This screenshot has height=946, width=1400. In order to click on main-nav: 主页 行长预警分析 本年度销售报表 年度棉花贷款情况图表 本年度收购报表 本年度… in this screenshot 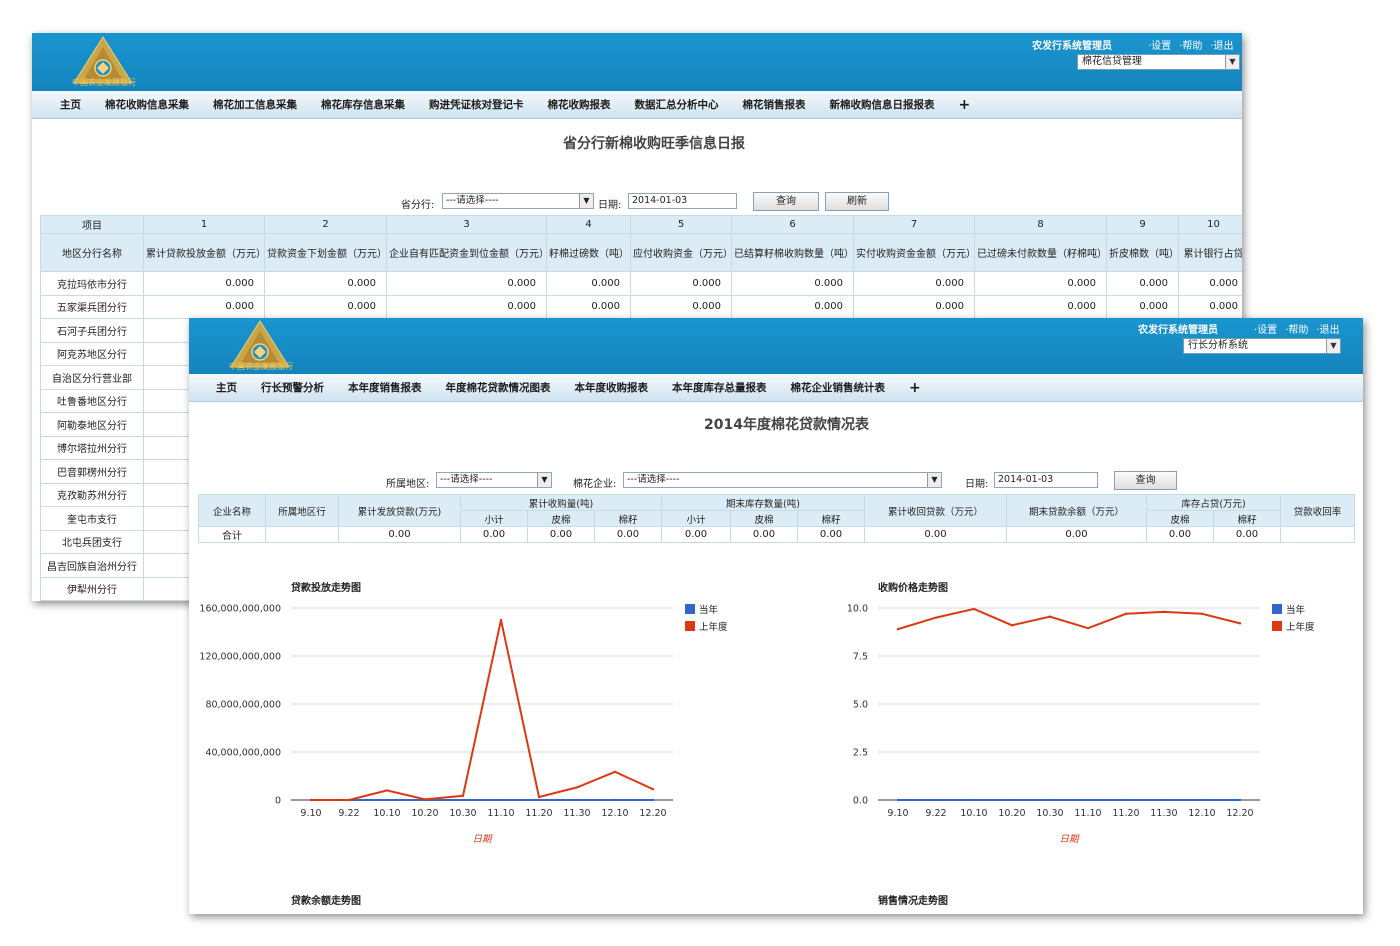, I will do `click(776, 388)`.